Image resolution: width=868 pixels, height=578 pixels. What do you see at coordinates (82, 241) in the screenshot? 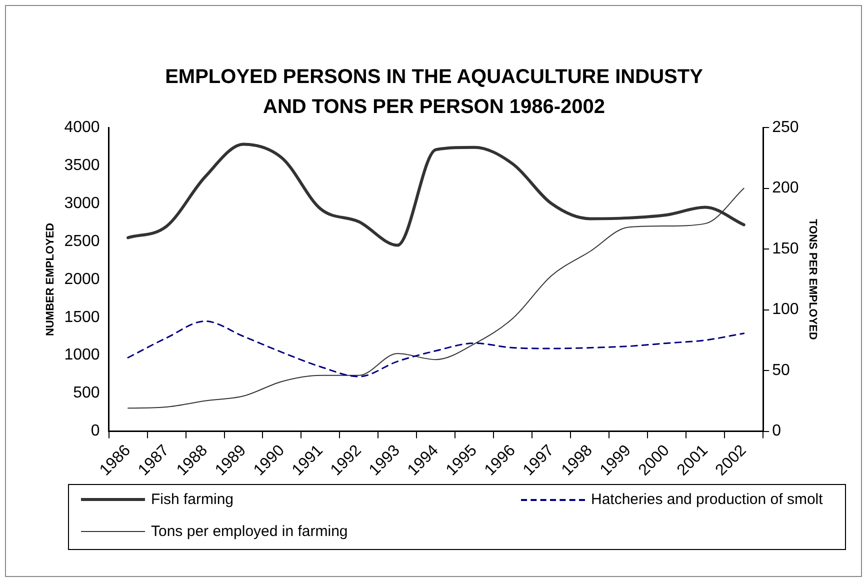
I see `y-tick-label: 2500` at bounding box center [82, 241].